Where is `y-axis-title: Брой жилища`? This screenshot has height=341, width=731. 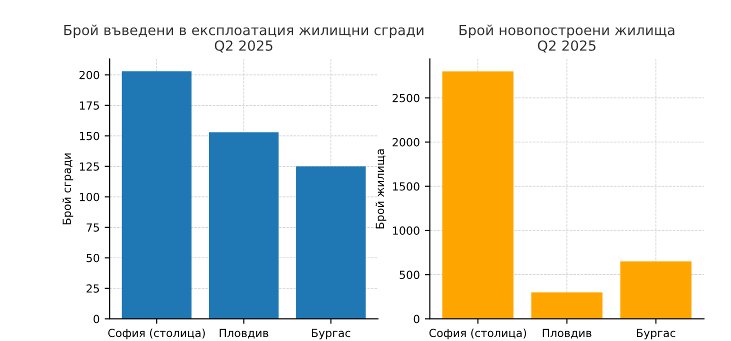 y-axis-title: Брой жилища is located at coordinates (381, 188).